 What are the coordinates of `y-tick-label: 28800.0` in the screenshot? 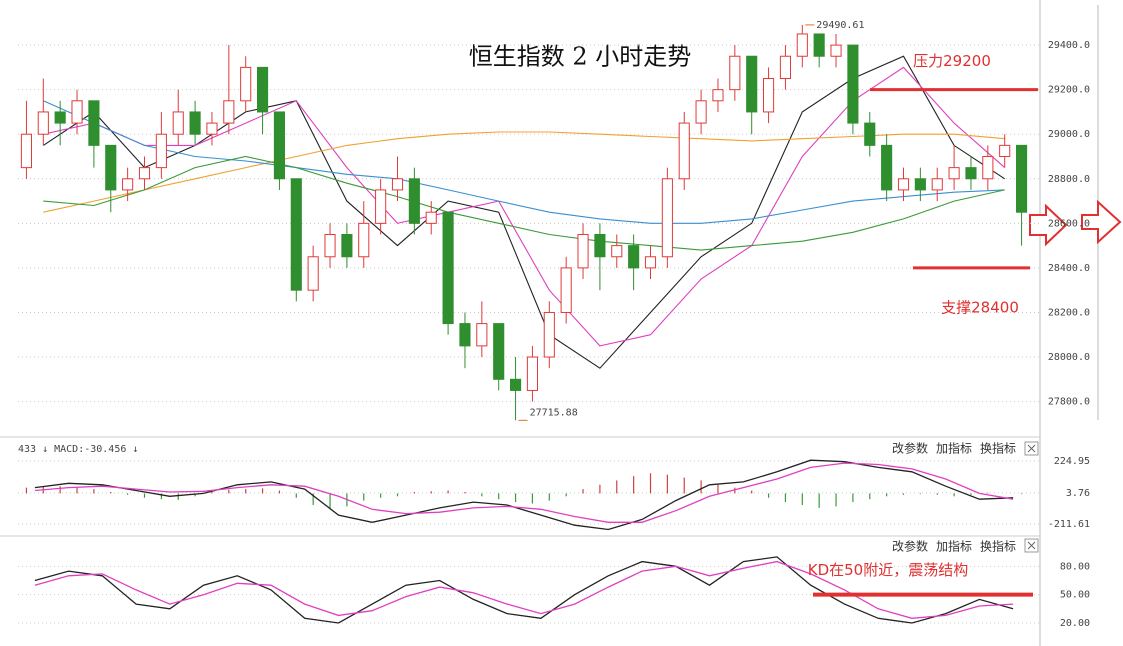 It's located at (1069, 179).